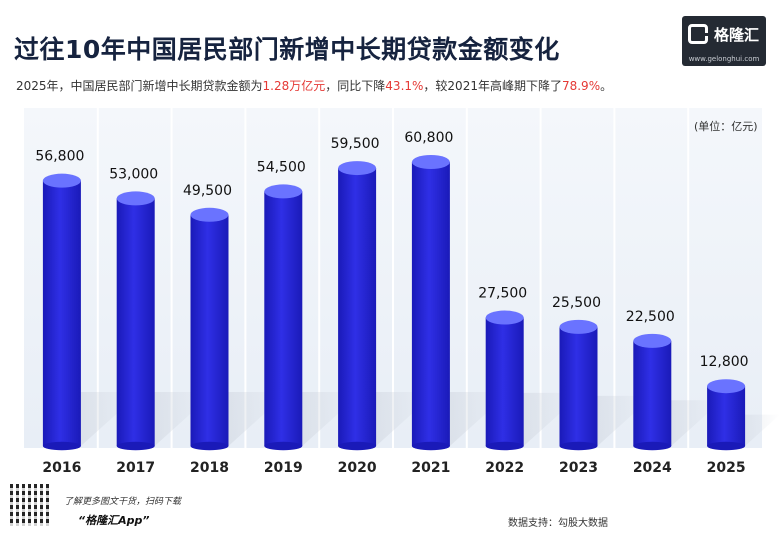 This screenshot has height=540, width=780. What do you see at coordinates (61, 468) in the screenshot?
I see `tick-label: 2016` at bounding box center [61, 468].